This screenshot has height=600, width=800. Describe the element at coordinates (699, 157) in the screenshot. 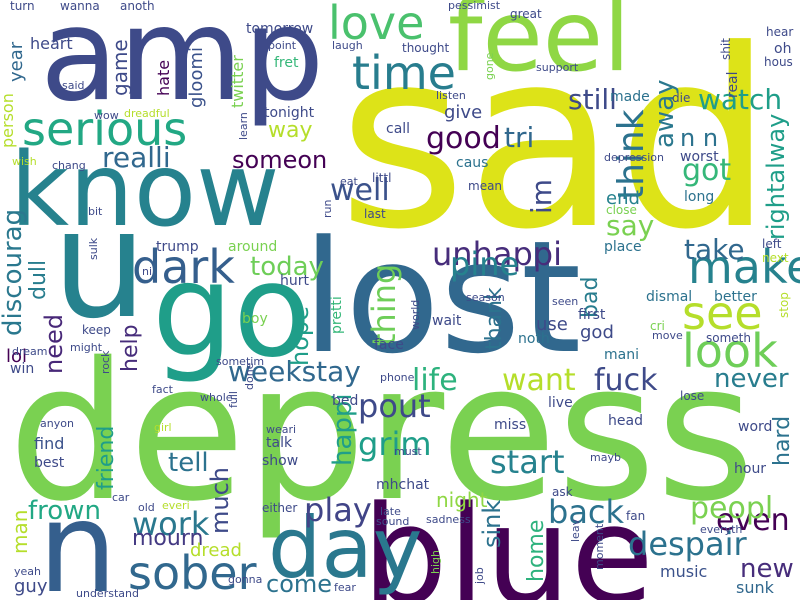

I see `word-worst: worst` at that location.